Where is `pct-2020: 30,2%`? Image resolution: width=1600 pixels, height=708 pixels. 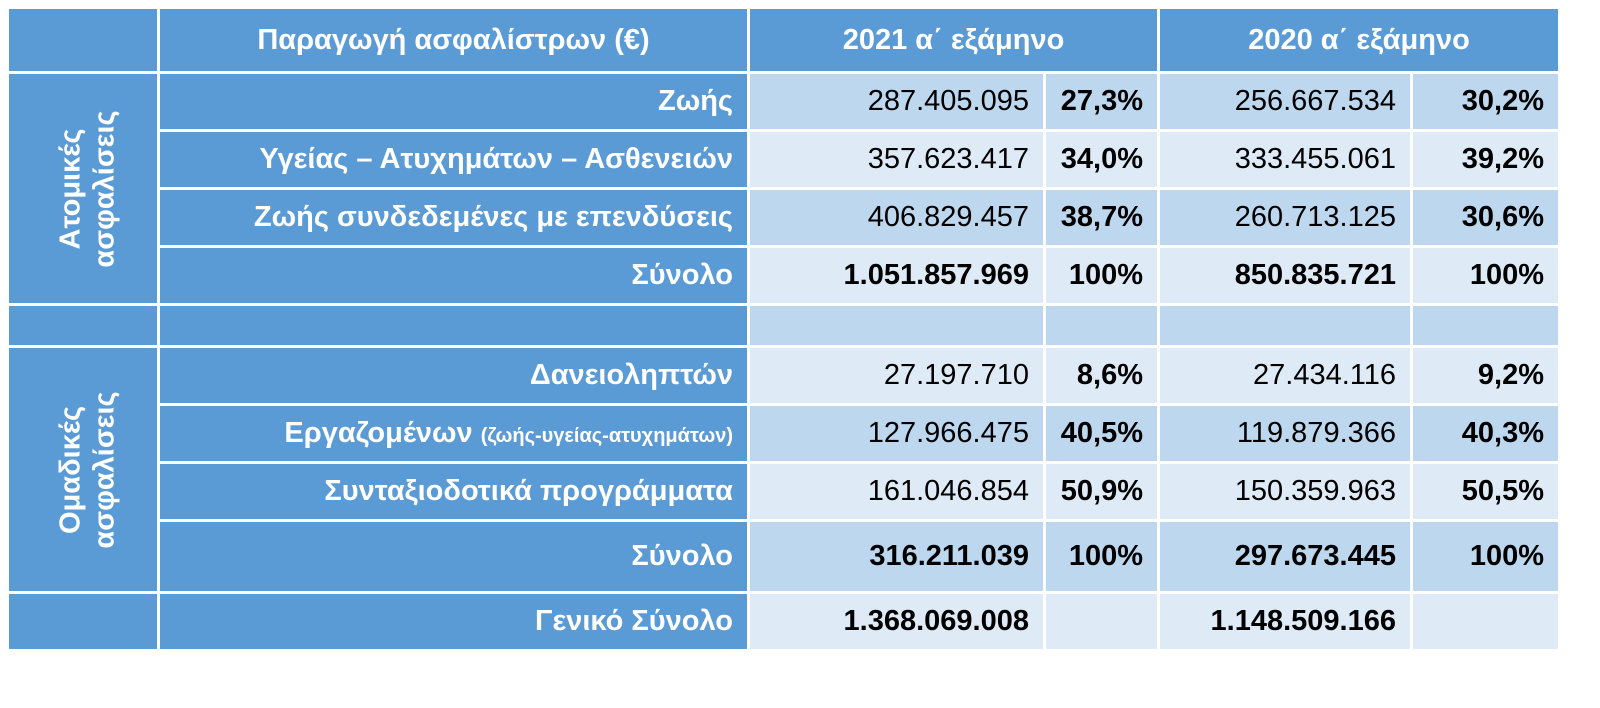
pct-2020: 30,2% is located at coordinates (1486, 101).